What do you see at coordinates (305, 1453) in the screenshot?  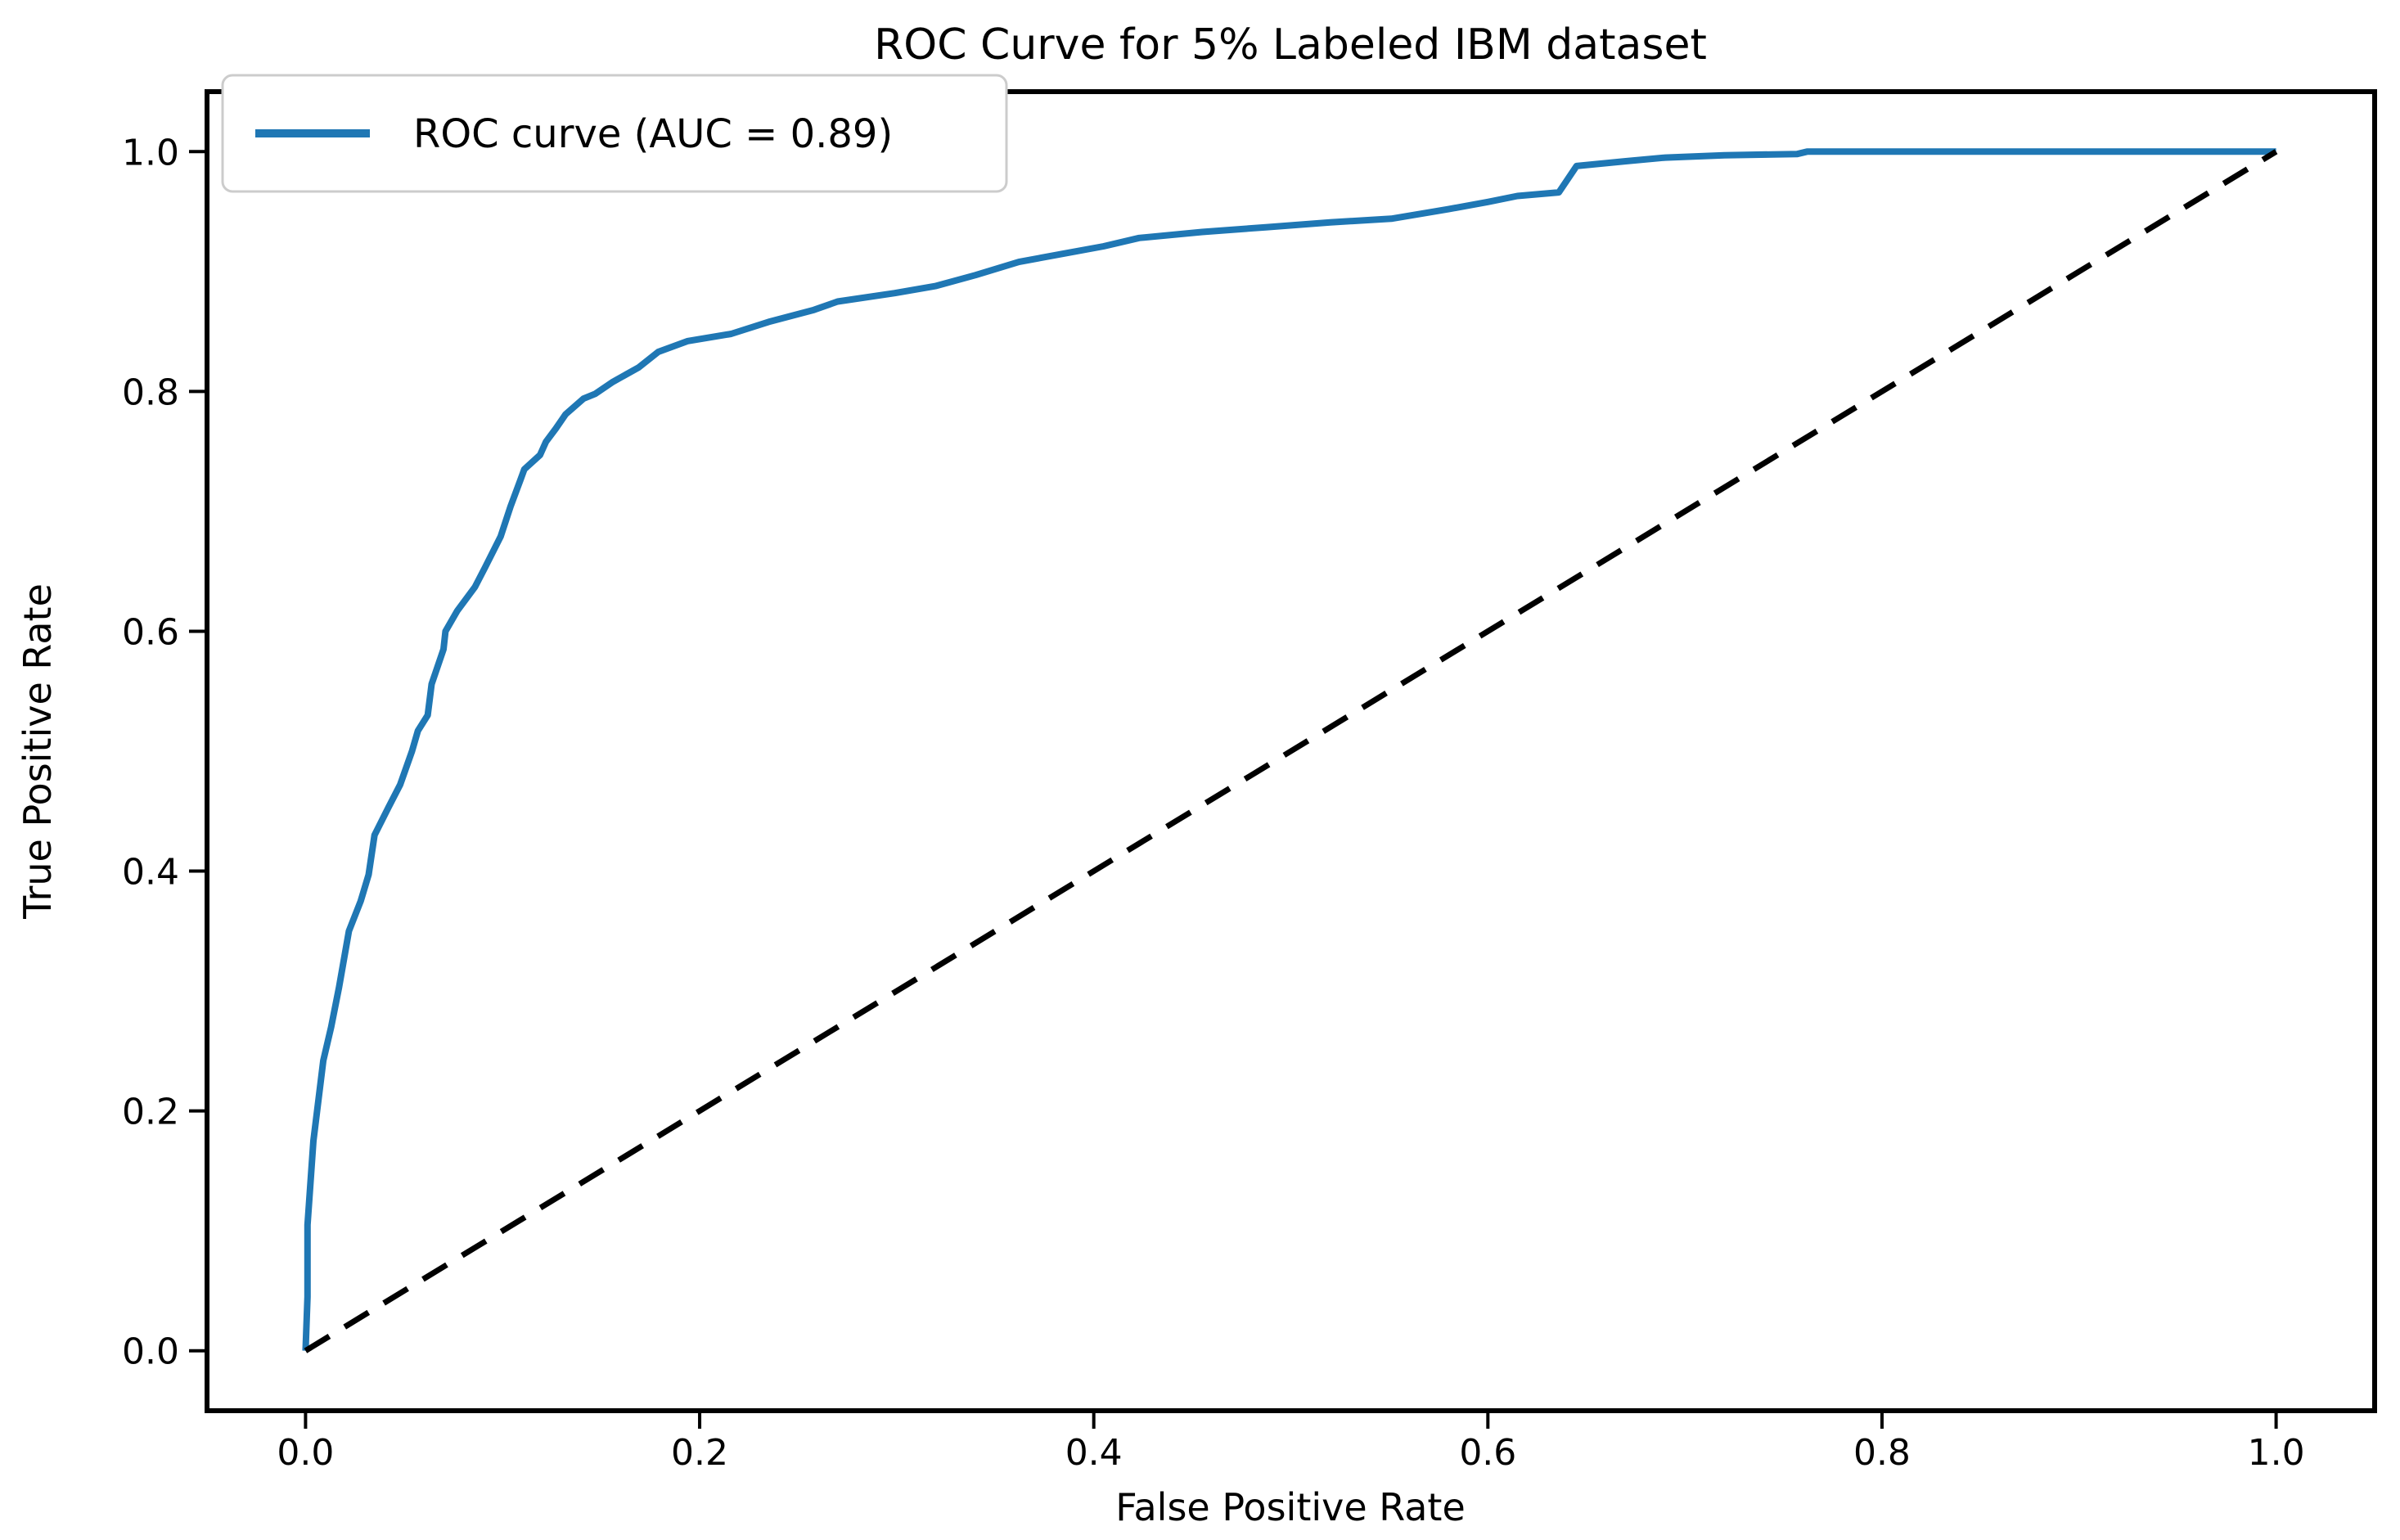 I see `x-tick-label: 0.0` at bounding box center [305, 1453].